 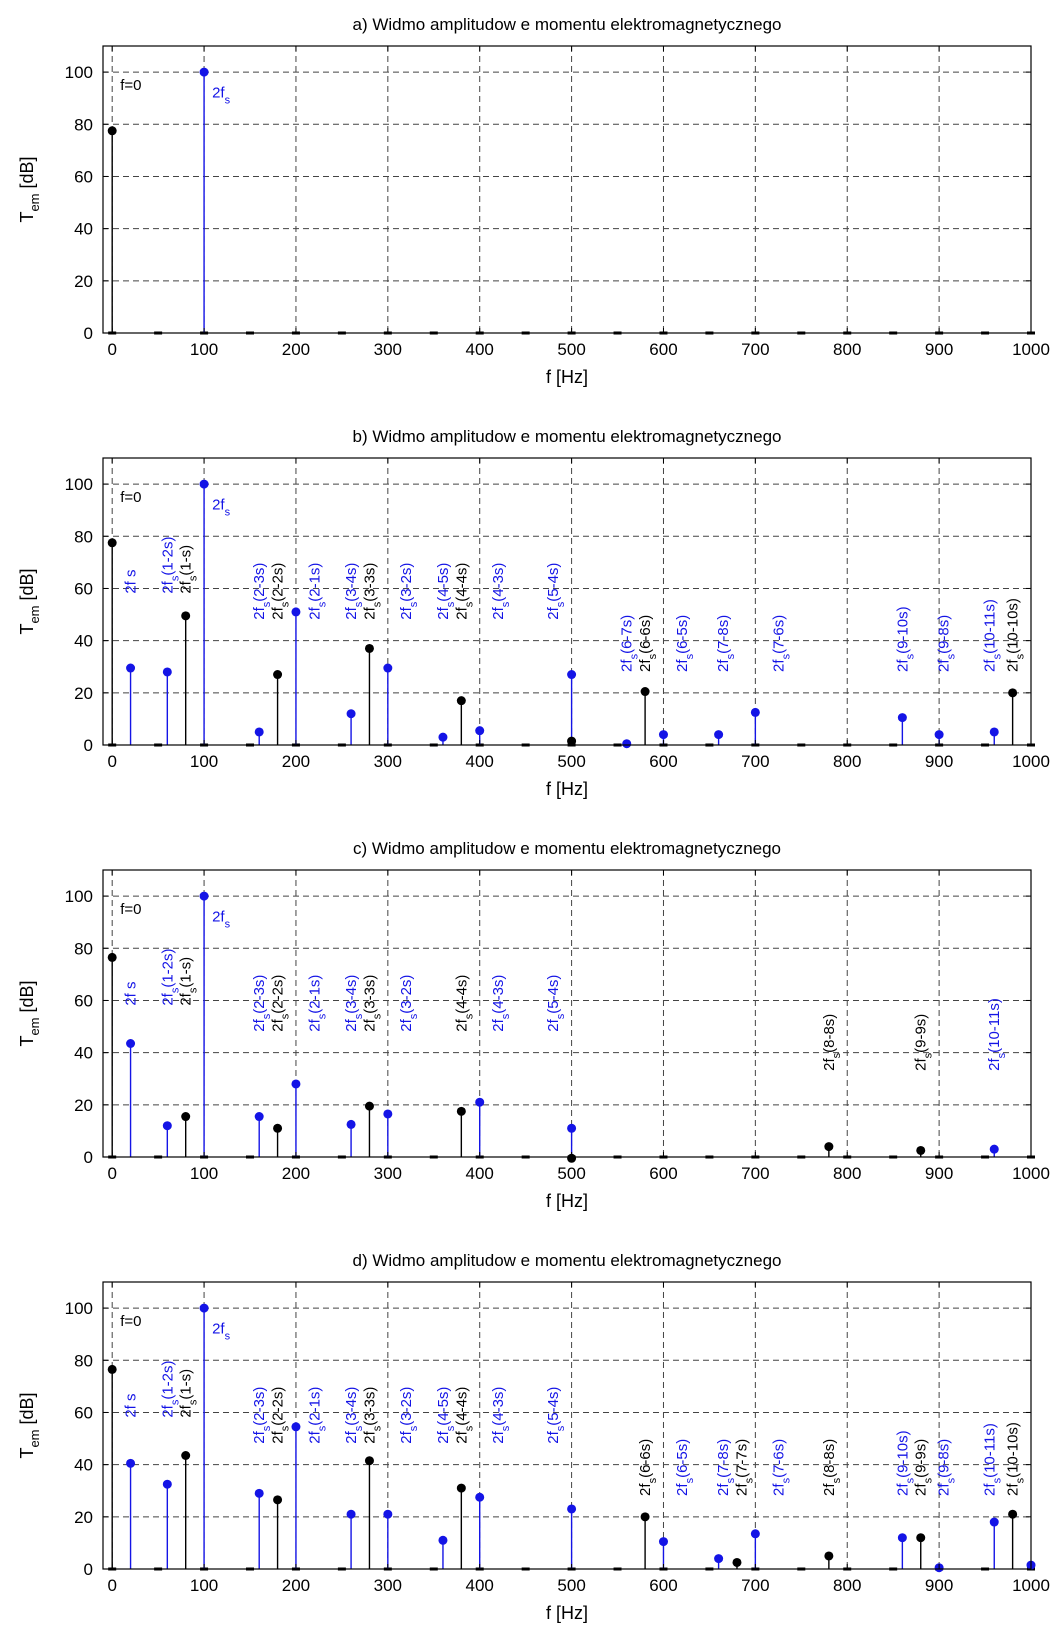 What do you see at coordinates (372, 591) in the screenshot?
I see `annotation-label: 2fs(3-3s)` at bounding box center [372, 591].